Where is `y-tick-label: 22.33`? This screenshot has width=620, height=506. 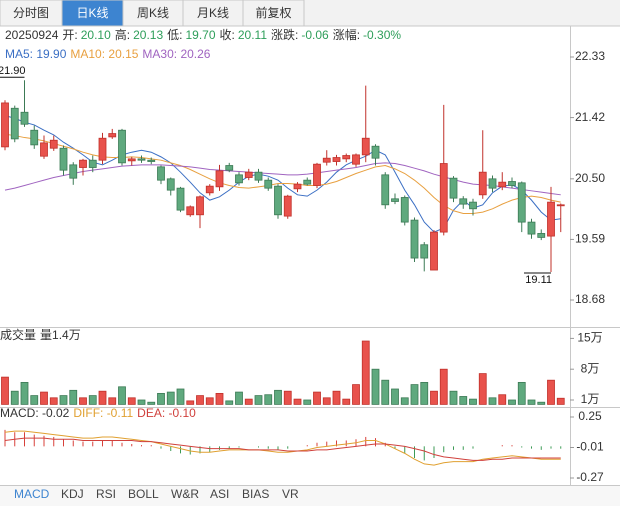 y-tick-label: 22.33 is located at coordinates (590, 56).